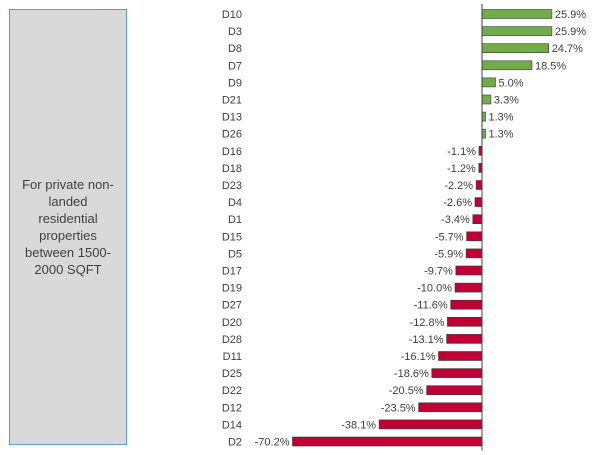 The image size is (605, 455). I want to click on value-label-d9: 5.0%, so click(511, 83).